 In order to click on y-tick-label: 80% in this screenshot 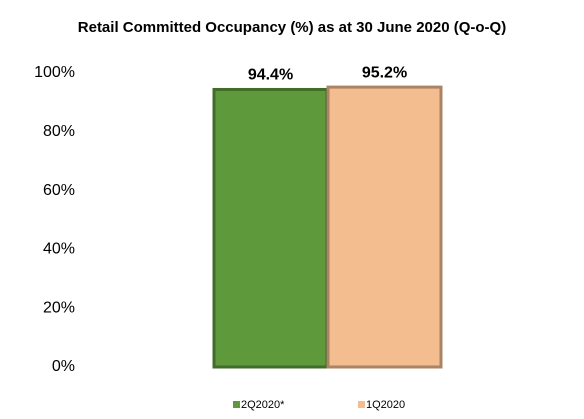, I will do `click(59, 131)`.